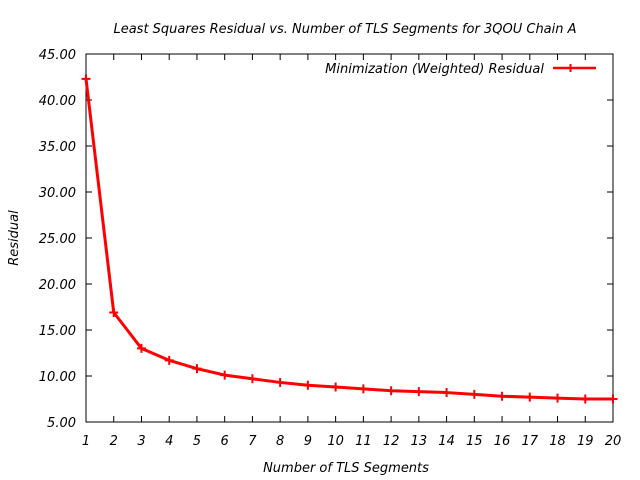  What do you see at coordinates (391, 441) in the screenshot?
I see `x-tick-label: 12` at bounding box center [391, 441].